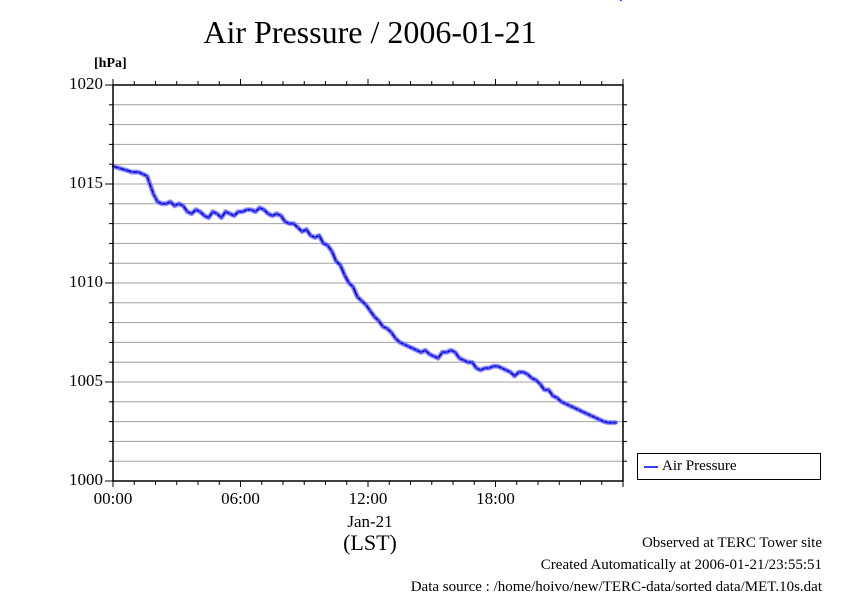 Image resolution: width=842 pixels, height=596 pixels. Describe the element at coordinates (370, 521) in the screenshot. I see `x-axis-date-label: Jan-21` at that location.